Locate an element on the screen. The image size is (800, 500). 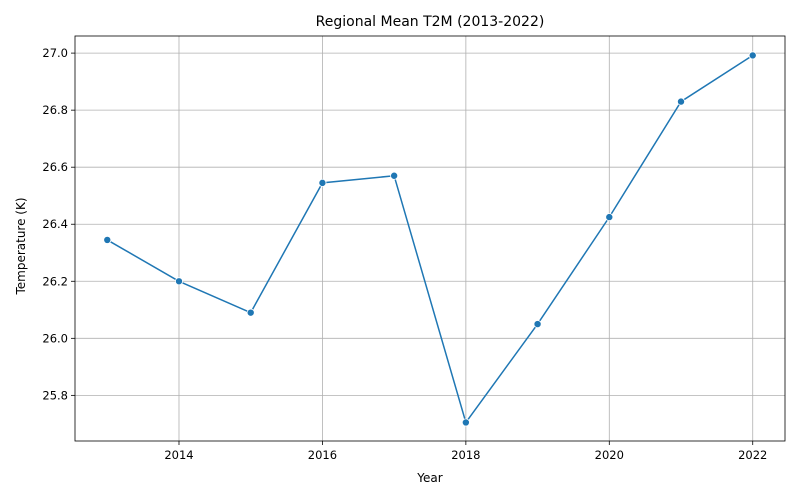
y-tick-label: 26.8 is located at coordinates (55, 110).